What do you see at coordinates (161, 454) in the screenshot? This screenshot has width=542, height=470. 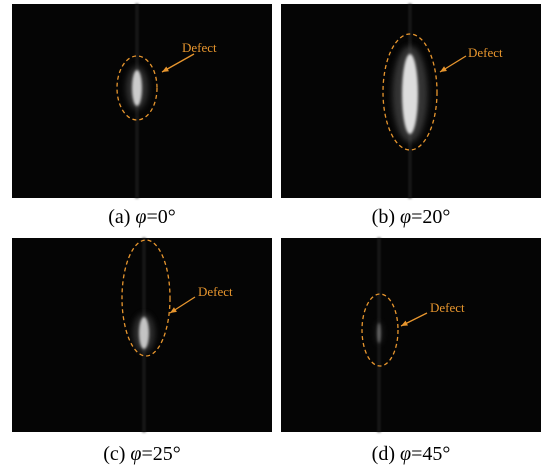 I see `caption-angle: =25°` at bounding box center [161, 454].